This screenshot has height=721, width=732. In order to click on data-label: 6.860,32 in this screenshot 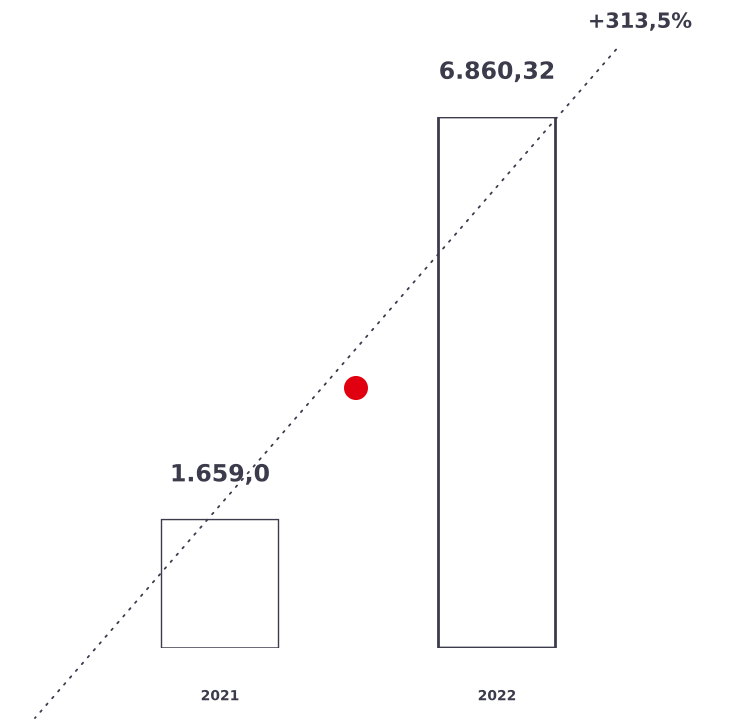, I will do `click(497, 71)`.